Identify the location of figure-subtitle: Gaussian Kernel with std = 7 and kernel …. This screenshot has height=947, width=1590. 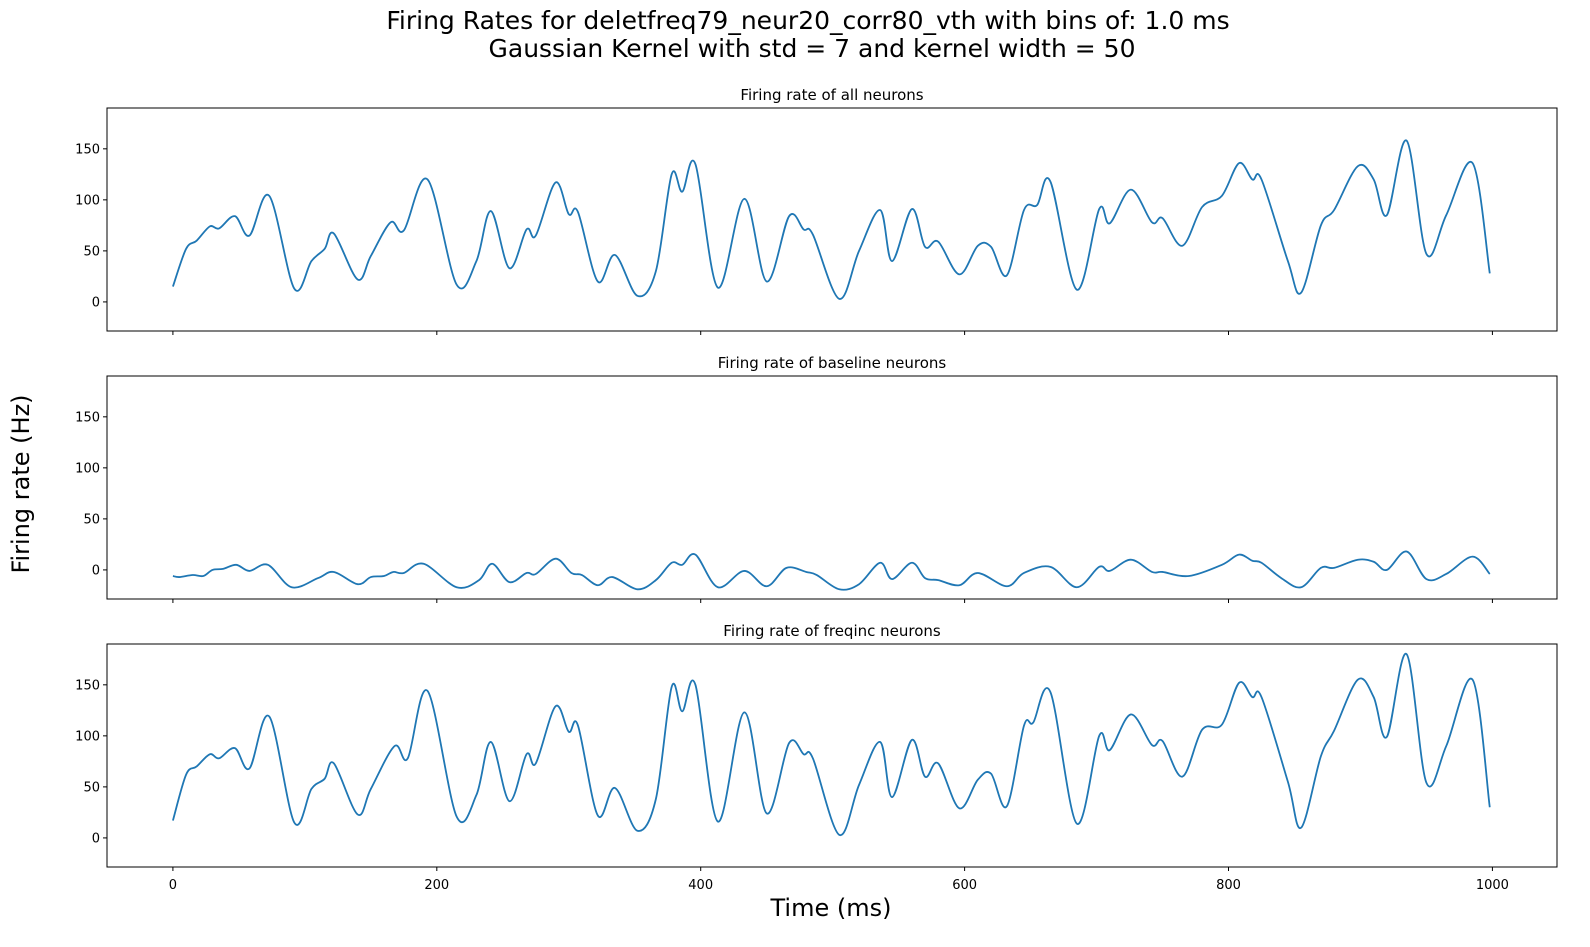
(812, 48).